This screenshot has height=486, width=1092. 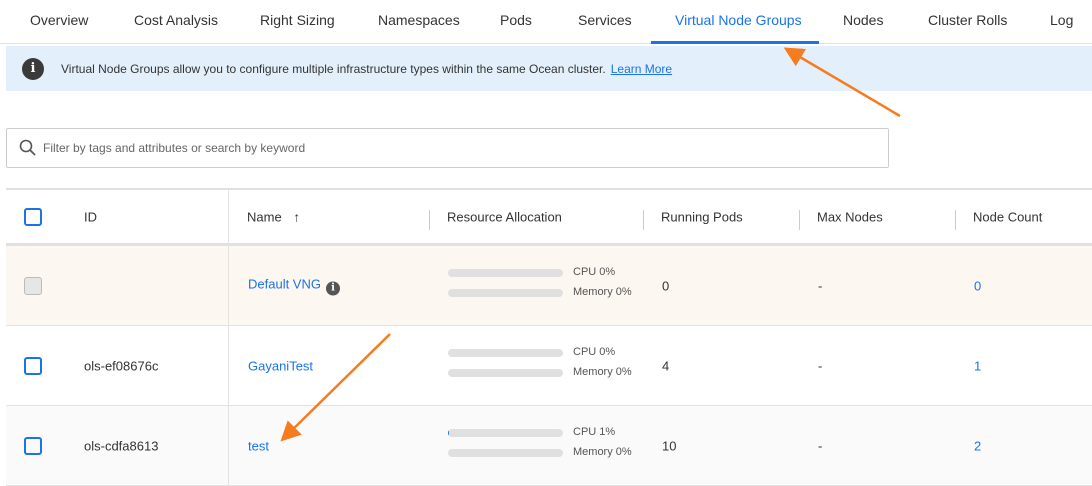 I want to click on tab-pods: Pods, so click(x=516, y=20).